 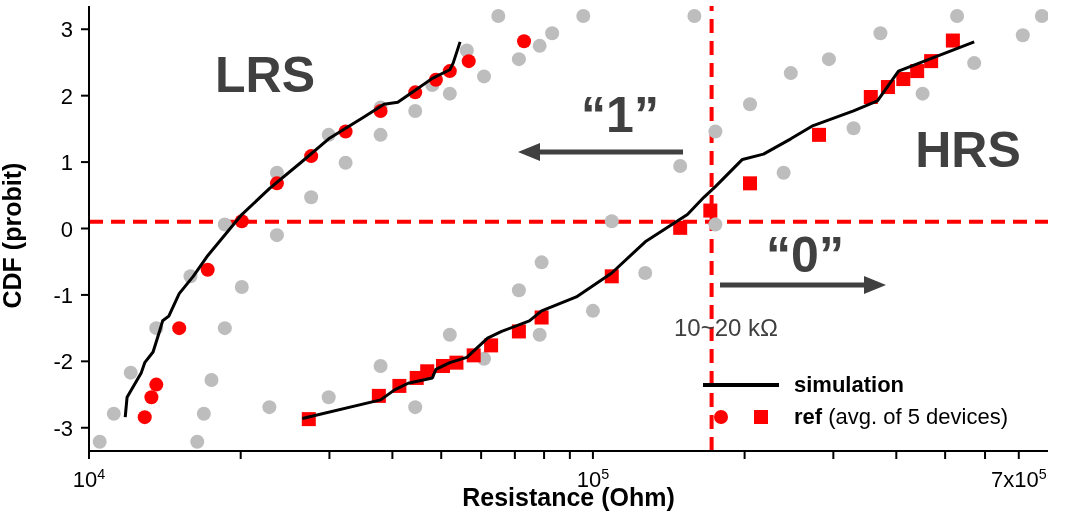 I want to click on y-tick-label: 1, so click(x=66, y=163).